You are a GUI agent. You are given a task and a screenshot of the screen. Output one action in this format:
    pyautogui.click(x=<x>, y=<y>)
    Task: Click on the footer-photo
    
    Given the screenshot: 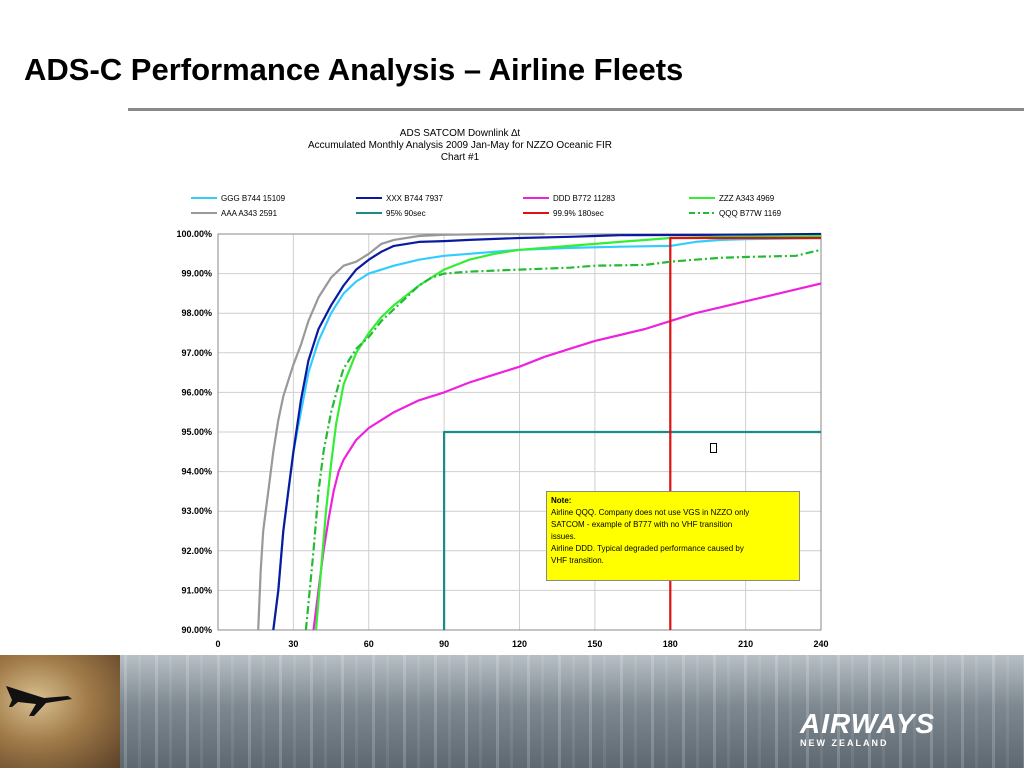 What is the action you would take?
    pyautogui.click(x=60, y=711)
    